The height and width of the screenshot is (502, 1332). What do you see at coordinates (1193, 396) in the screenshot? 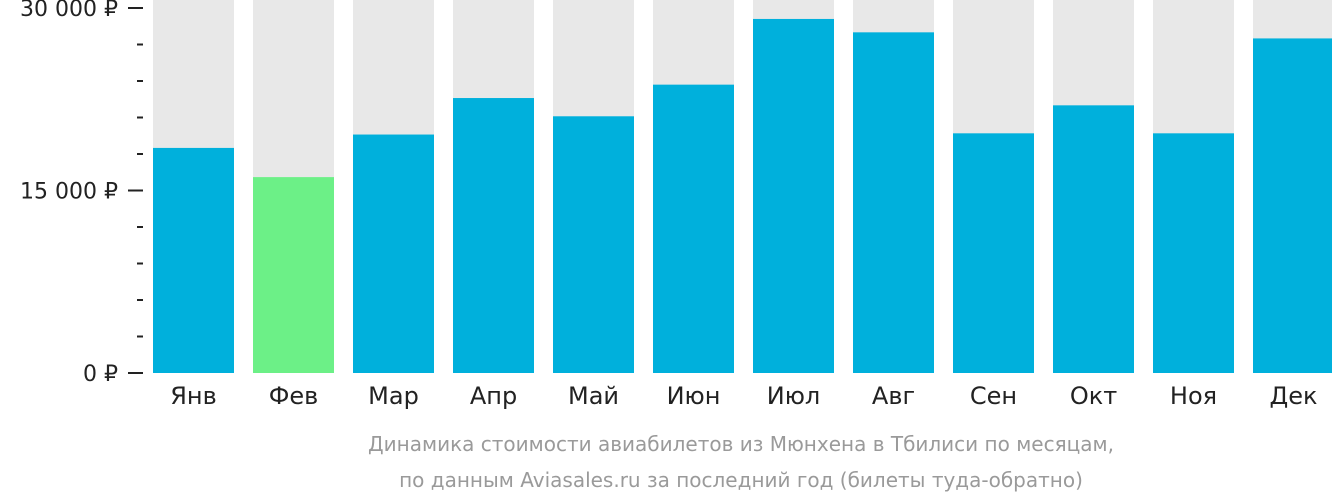
I see `x-tick-label-10: Ноя` at bounding box center [1193, 396].